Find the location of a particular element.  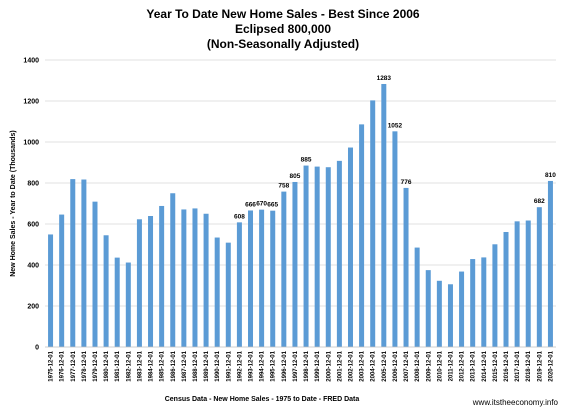

x-tick-label: 1979-12-01 is located at coordinates (96, 365).